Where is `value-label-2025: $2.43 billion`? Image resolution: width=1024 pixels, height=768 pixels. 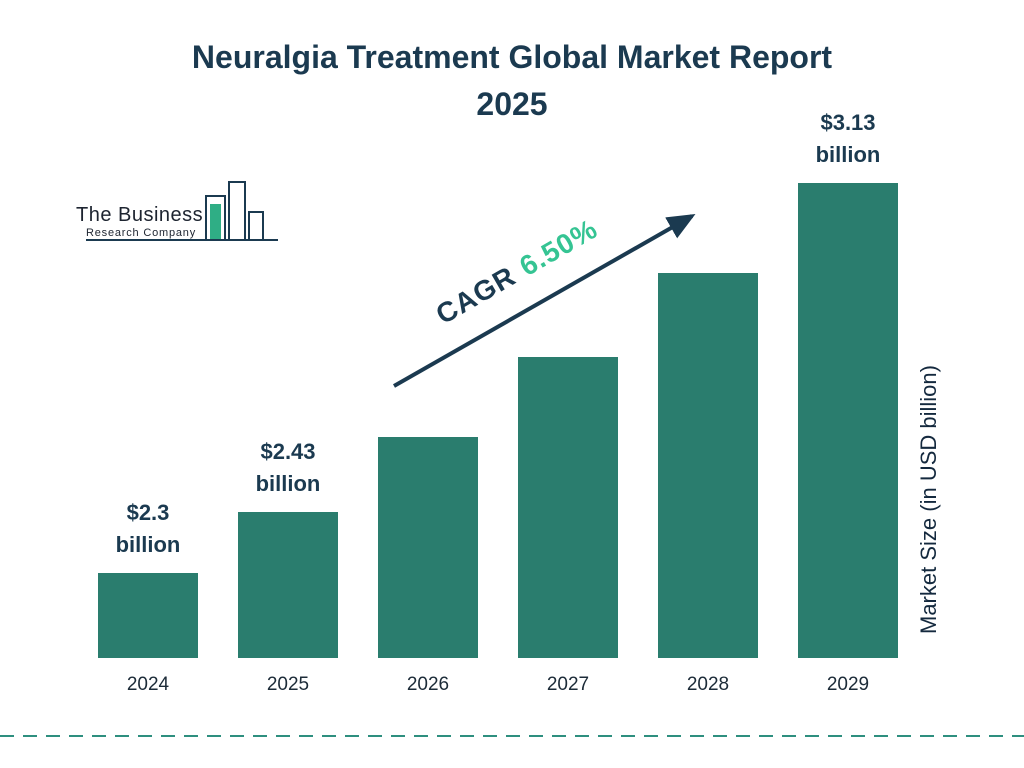 value-label-2025: $2.43 billion is located at coordinates (288, 468).